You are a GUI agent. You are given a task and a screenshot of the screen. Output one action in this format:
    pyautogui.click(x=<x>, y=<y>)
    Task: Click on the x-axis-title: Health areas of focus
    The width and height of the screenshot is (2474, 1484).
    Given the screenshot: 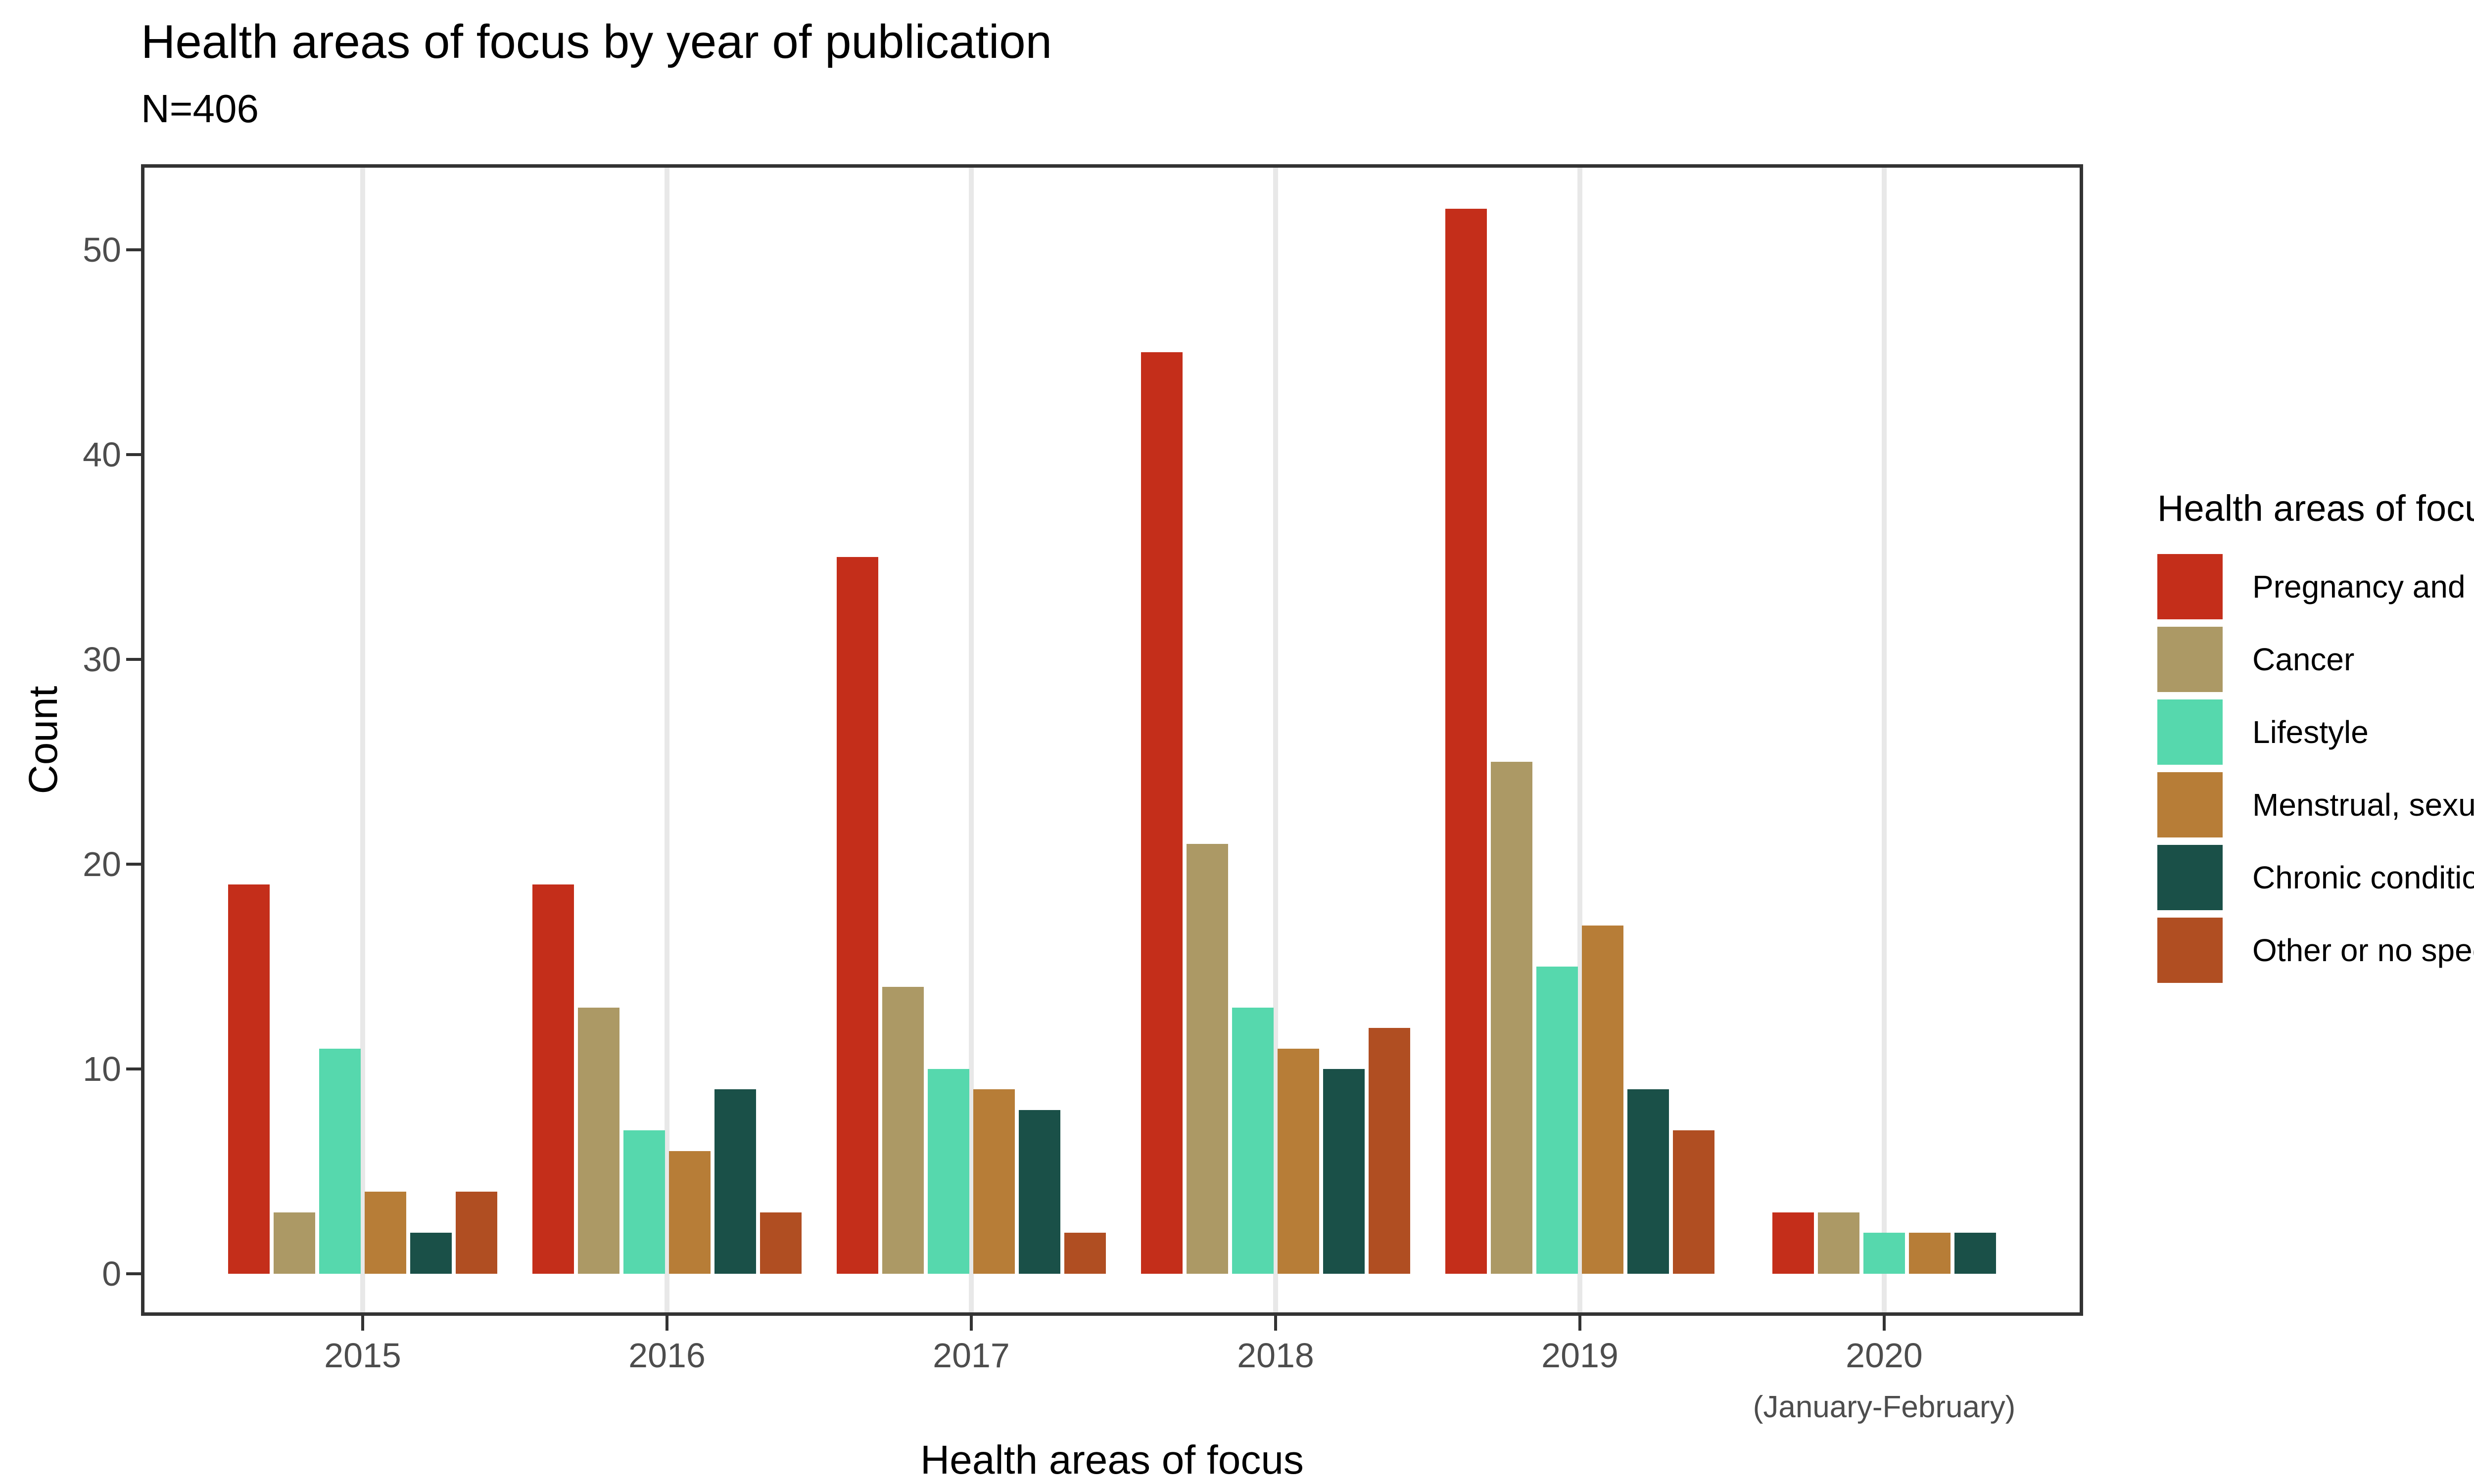 What is the action you would take?
    pyautogui.click(x=1112, y=1460)
    